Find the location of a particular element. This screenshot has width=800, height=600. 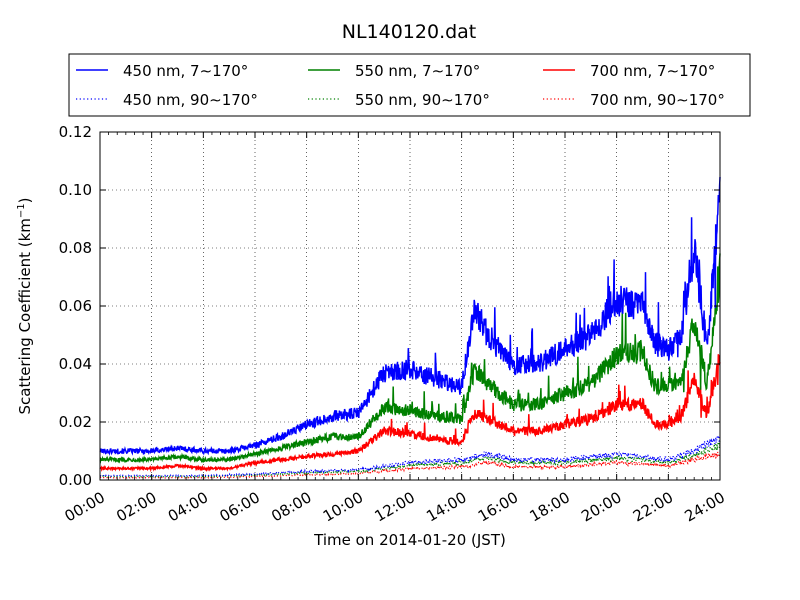

y-tick-labels: 0.00 0.02 0.04 0.06 0.08 0.10 0.12 is located at coordinates (75, 306).